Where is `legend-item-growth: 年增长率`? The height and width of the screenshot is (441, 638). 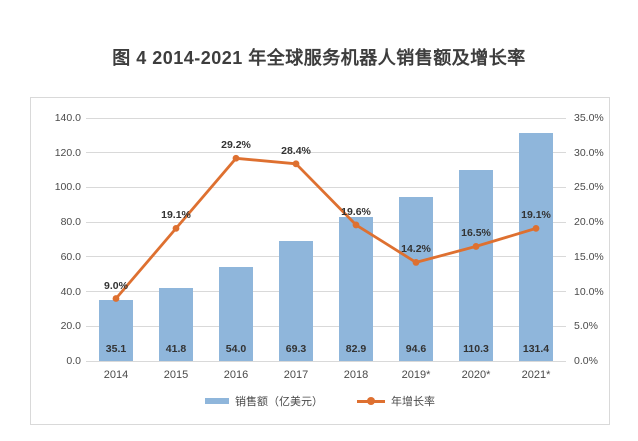
legend-item-growth: 年增长率 is located at coordinates (396, 401).